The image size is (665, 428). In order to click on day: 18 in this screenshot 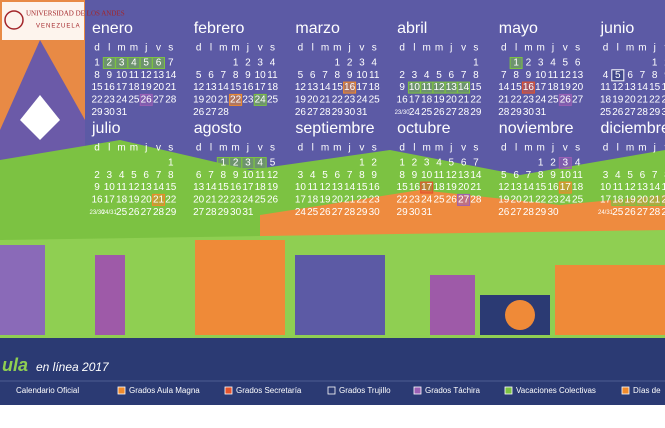, I will do `click(439, 187)`.